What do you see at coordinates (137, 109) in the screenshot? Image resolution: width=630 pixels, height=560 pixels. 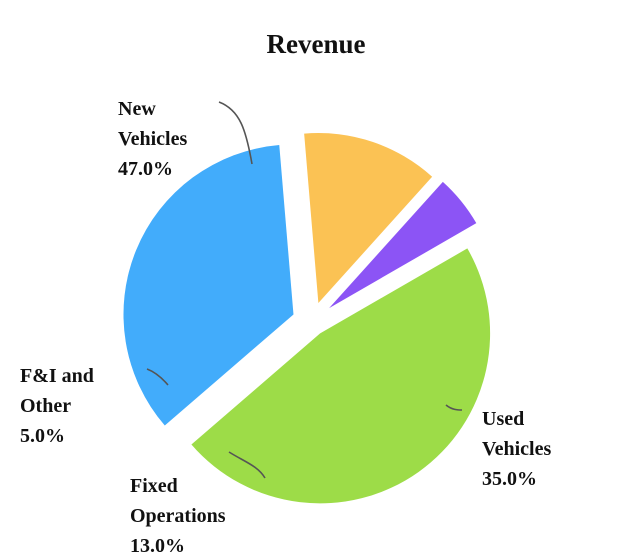 I see `slice-label-line: New` at bounding box center [137, 109].